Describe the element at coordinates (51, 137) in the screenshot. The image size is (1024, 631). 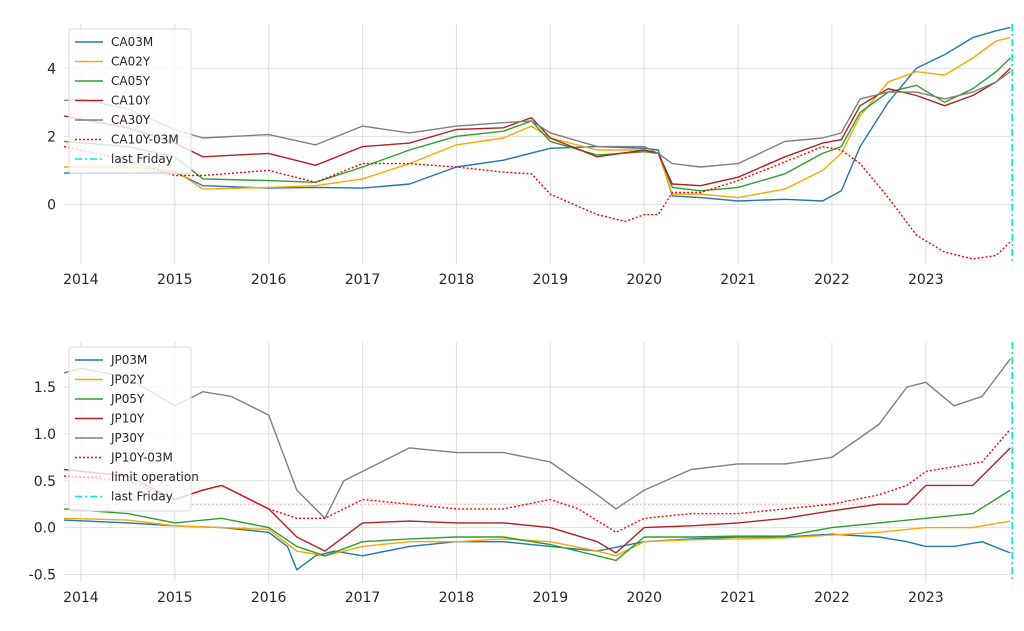
I see `y-tick-label: 2` at that location.